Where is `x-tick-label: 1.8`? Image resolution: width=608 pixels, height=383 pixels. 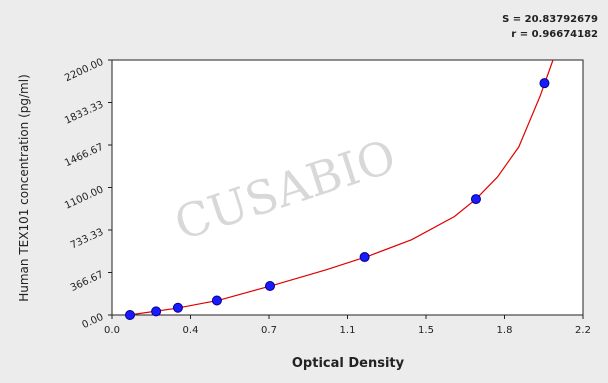
x-tick-label: 1.8 is located at coordinates (505, 330).